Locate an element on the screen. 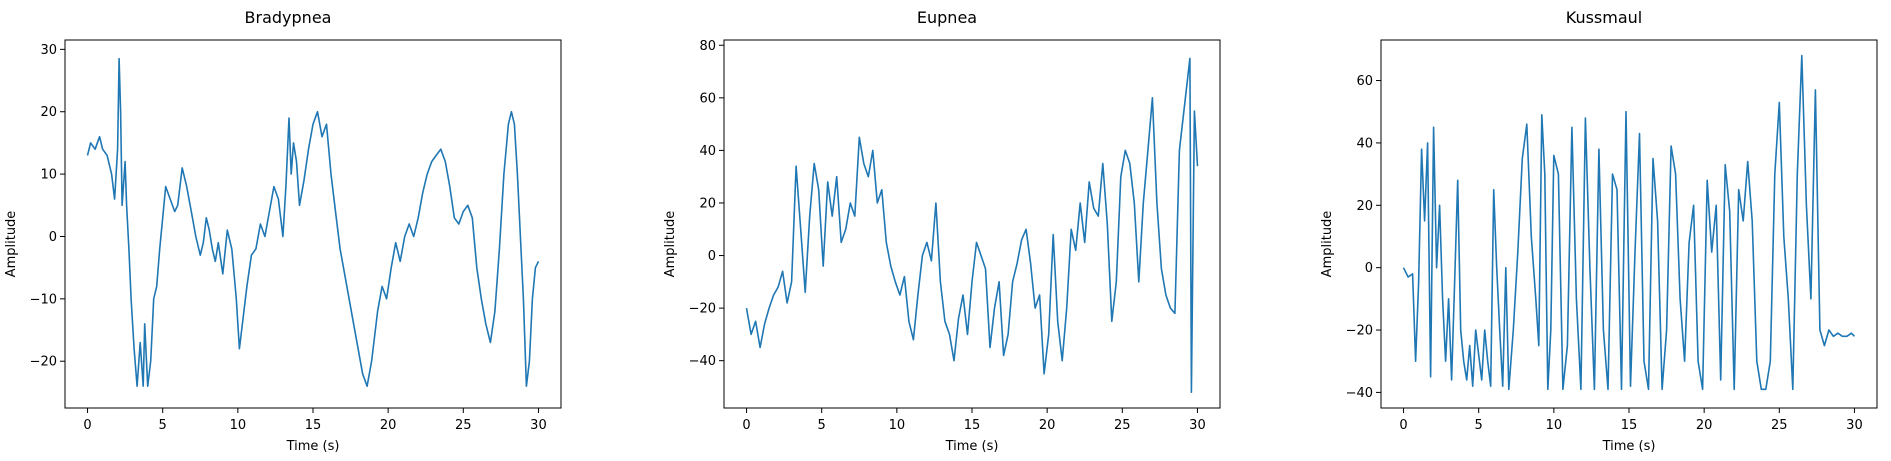 The width and height of the screenshot is (1891, 461). chart-title: Bradypnea is located at coordinates (288, 17).